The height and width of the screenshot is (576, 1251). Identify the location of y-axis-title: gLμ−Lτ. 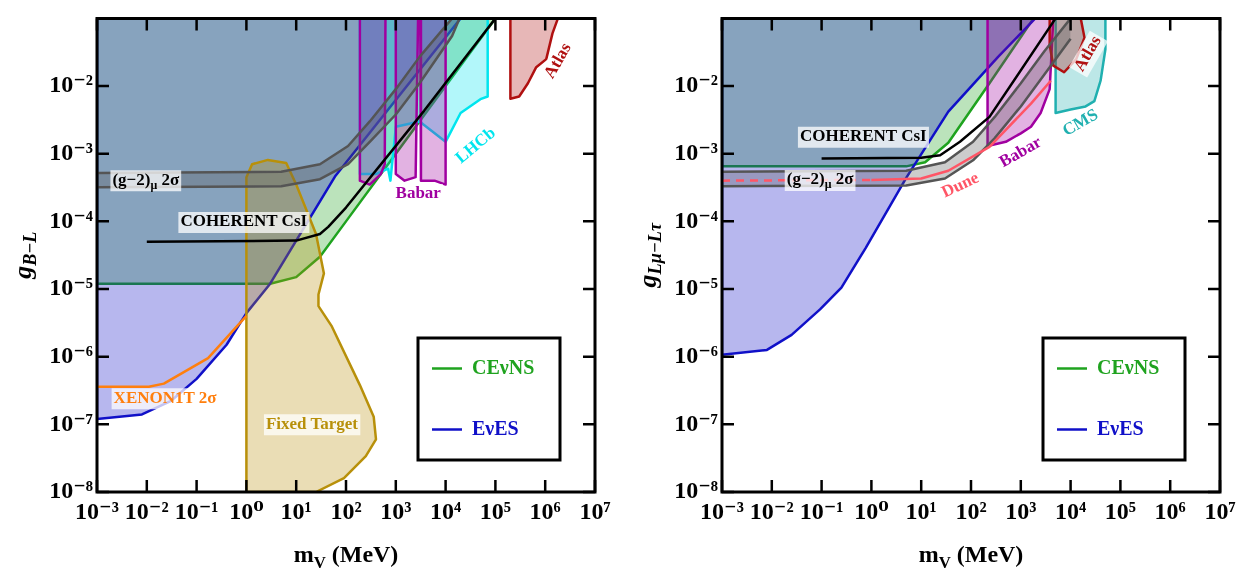
(649, 255).